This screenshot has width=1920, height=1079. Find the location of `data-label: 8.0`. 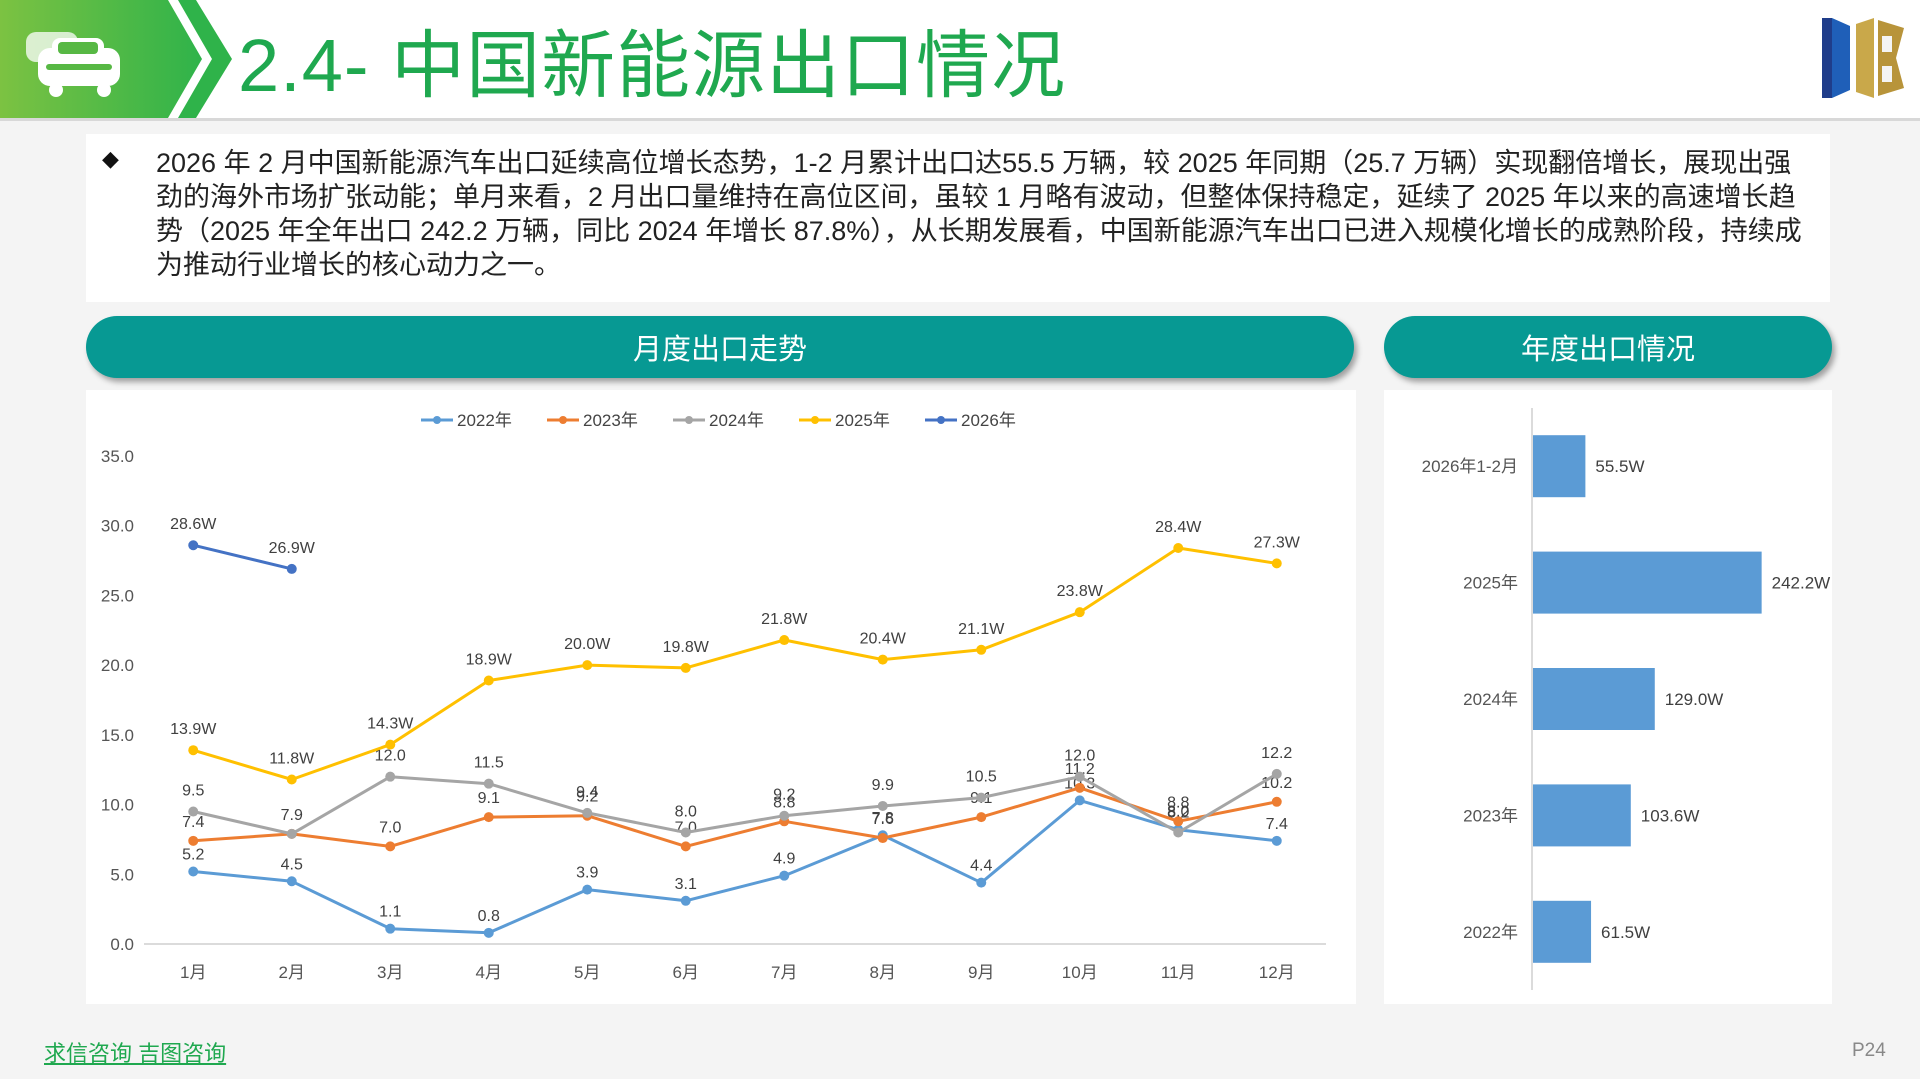

data-label: 8.0 is located at coordinates (1178, 811).